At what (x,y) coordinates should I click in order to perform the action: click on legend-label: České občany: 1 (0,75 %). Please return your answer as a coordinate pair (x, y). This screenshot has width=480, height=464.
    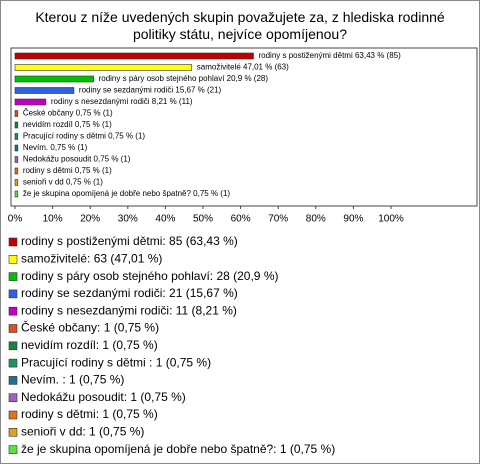
    Looking at the image, I should click on (90, 327).